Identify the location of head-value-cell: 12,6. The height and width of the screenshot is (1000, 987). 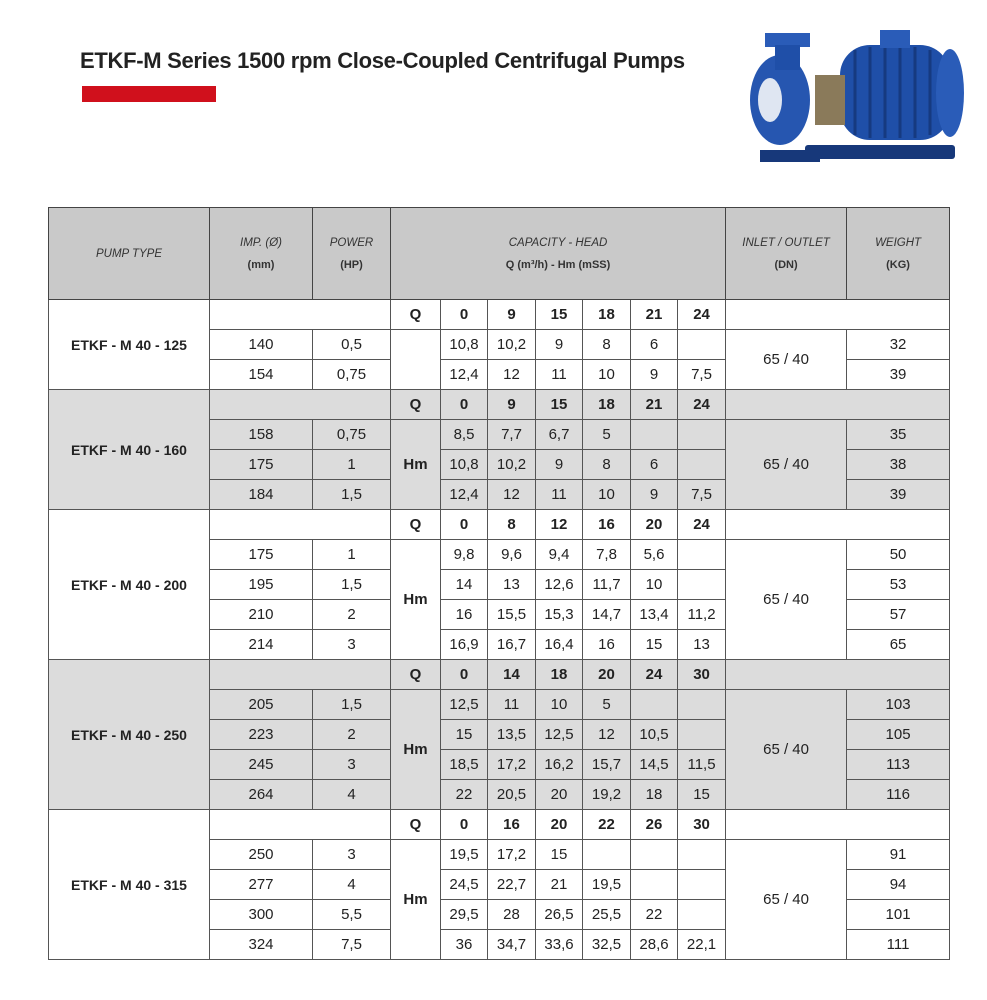
(559, 584).